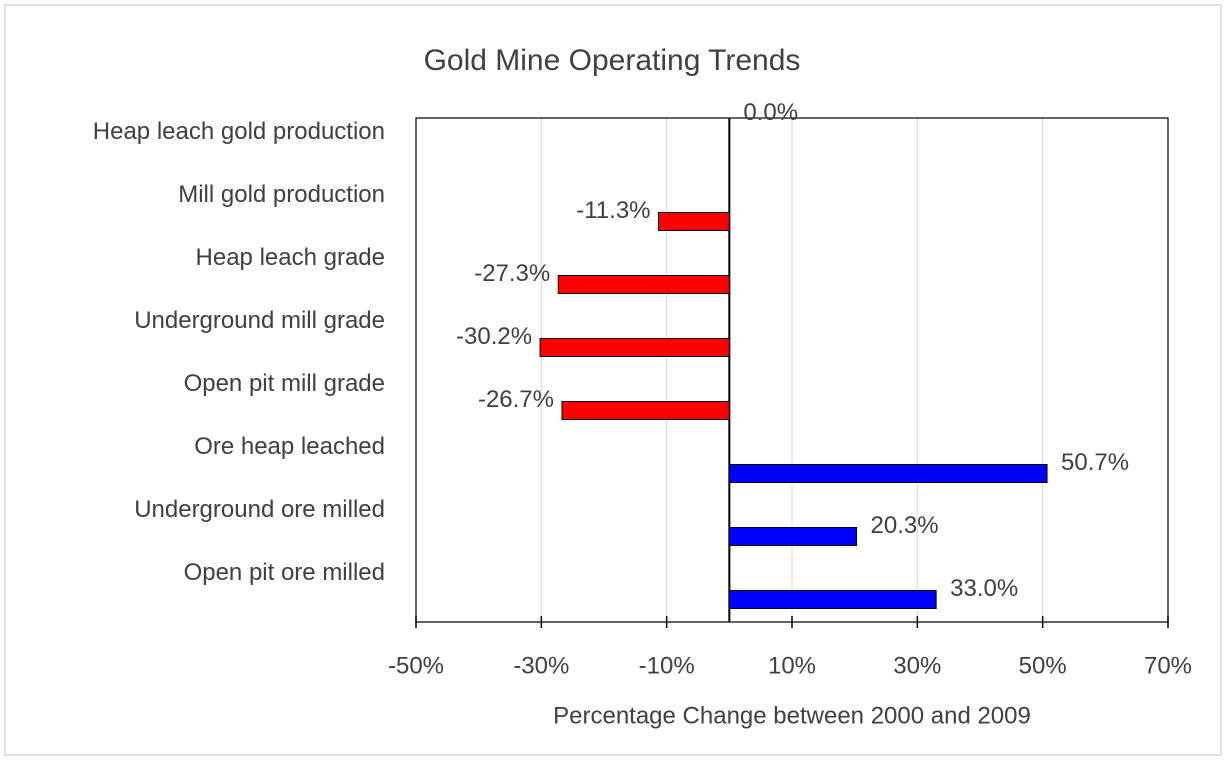 The image size is (1226, 760). Describe the element at coordinates (516, 399) in the screenshot. I see `data-label: -26.7%` at that location.